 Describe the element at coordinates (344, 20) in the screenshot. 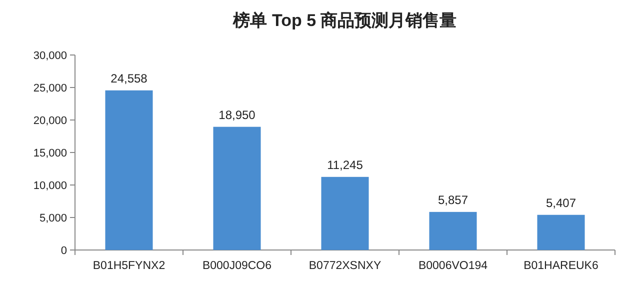

I see `chart-title: 榜单 Top 5 商品预测月销售量` at that location.